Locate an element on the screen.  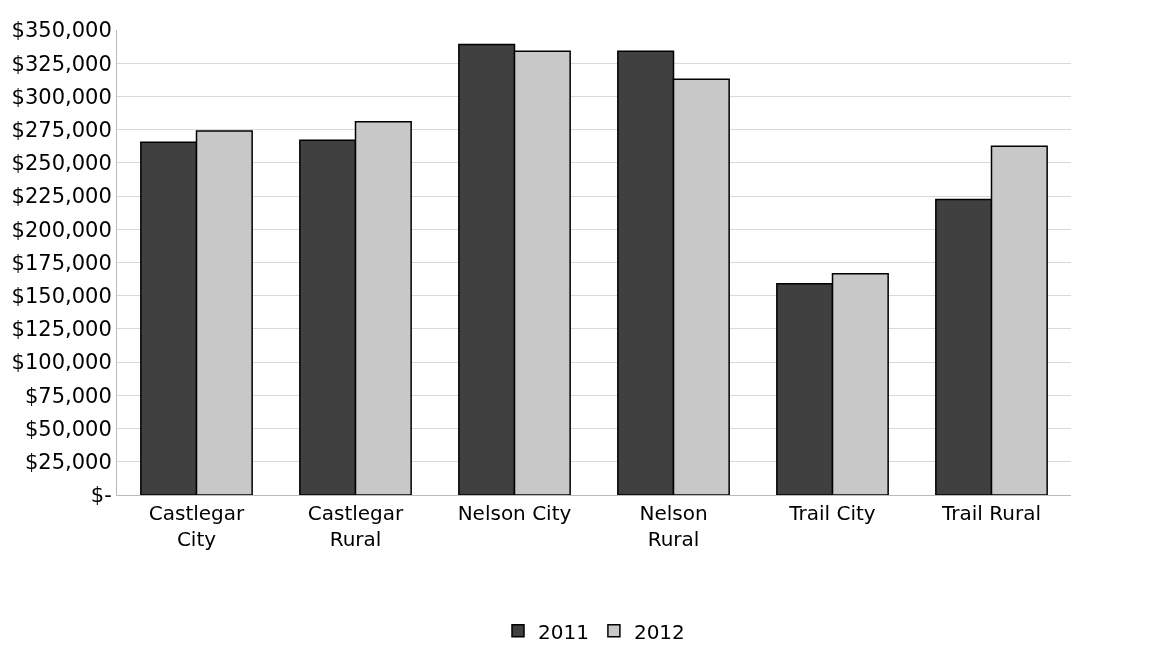
y-tick-label: $150,000 is located at coordinates (61, 296).